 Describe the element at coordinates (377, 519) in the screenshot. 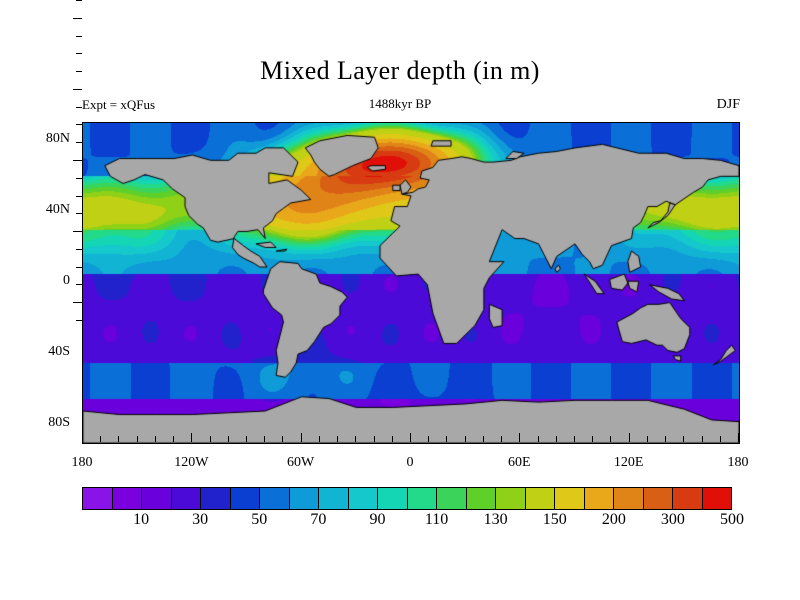

I see `colorbar-tick-label: 90` at that location.